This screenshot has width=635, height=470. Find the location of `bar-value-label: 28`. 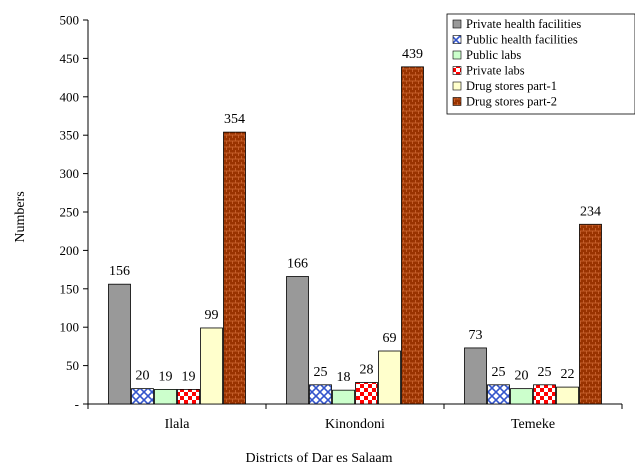

bar-value-label: 28 is located at coordinates (367, 369).